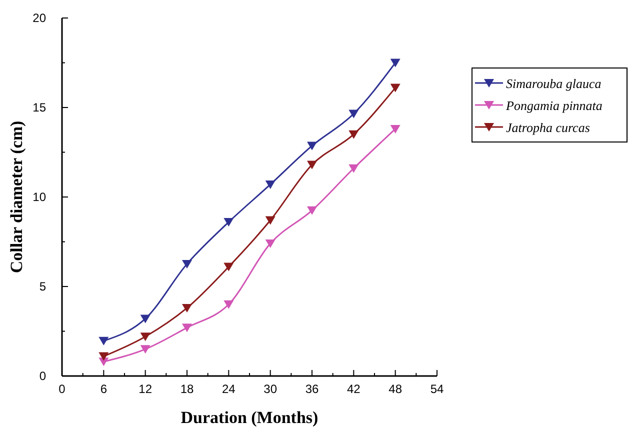 Image resolution: width=628 pixels, height=435 pixels. I want to click on x-tick-label: 12, so click(145, 389).